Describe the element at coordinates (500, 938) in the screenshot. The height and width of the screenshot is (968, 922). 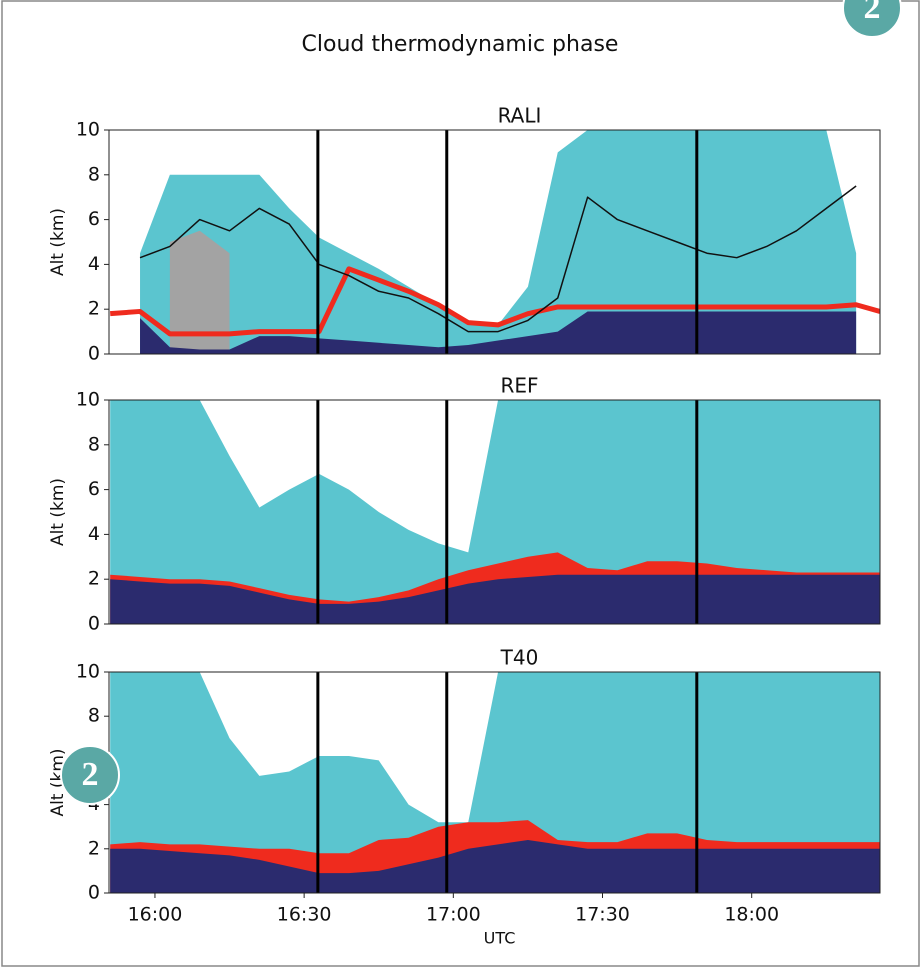
I see `x-axis-label: UTC` at that location.